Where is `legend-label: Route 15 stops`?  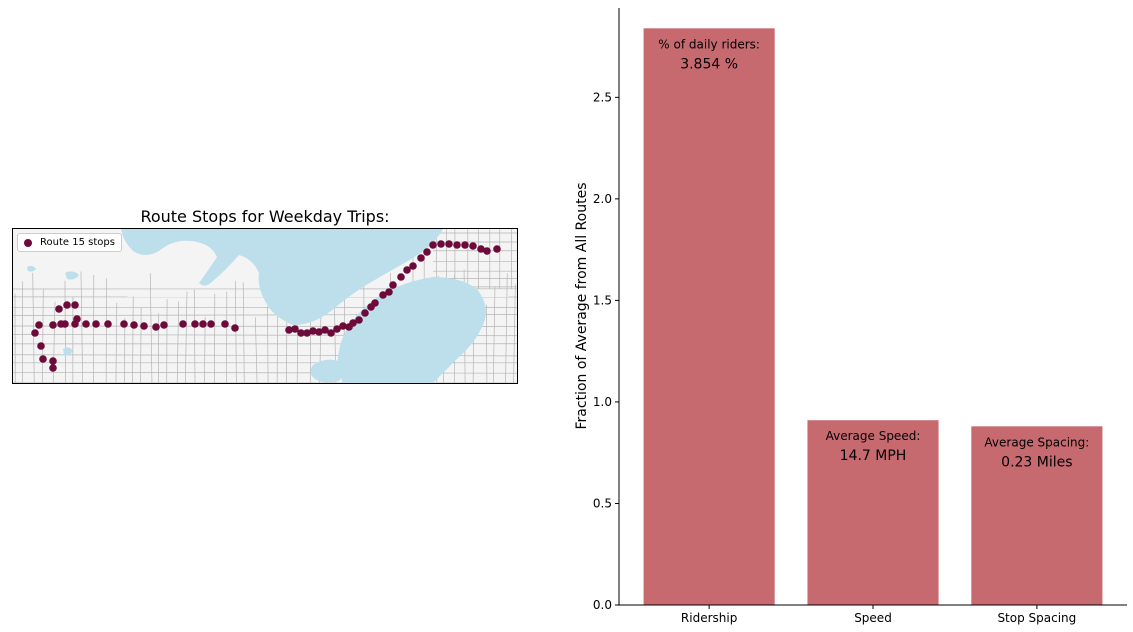
legend-label: Route 15 stops is located at coordinates (77, 242).